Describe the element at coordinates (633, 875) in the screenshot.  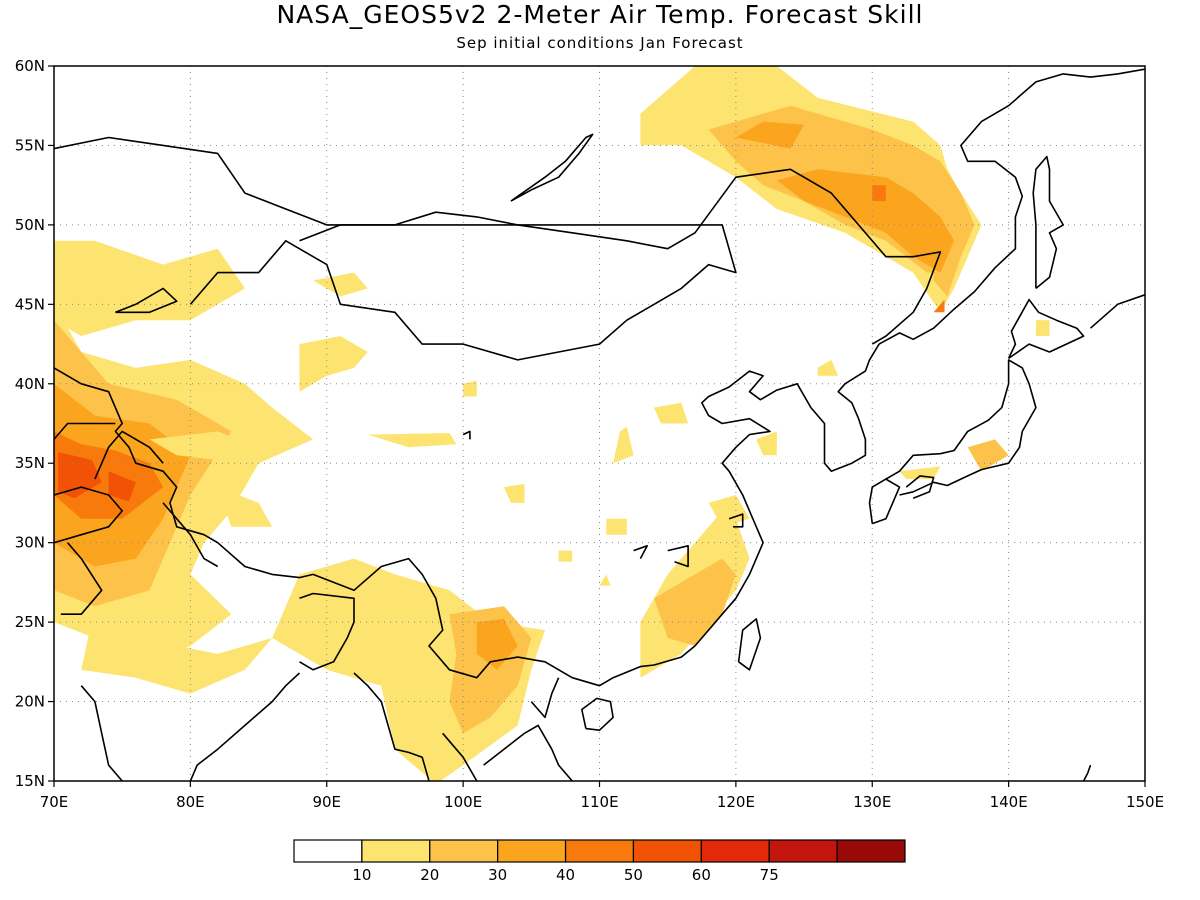
I see `colorbar-label: 50` at that location.